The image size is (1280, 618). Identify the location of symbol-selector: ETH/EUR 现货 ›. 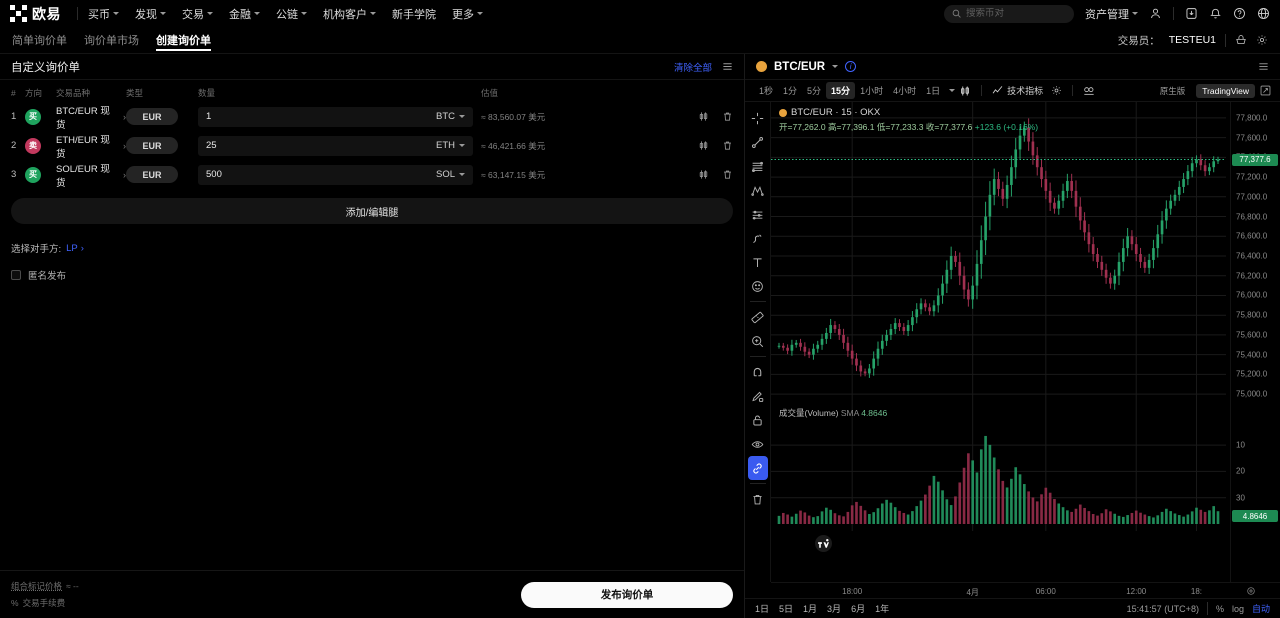
(91, 146).